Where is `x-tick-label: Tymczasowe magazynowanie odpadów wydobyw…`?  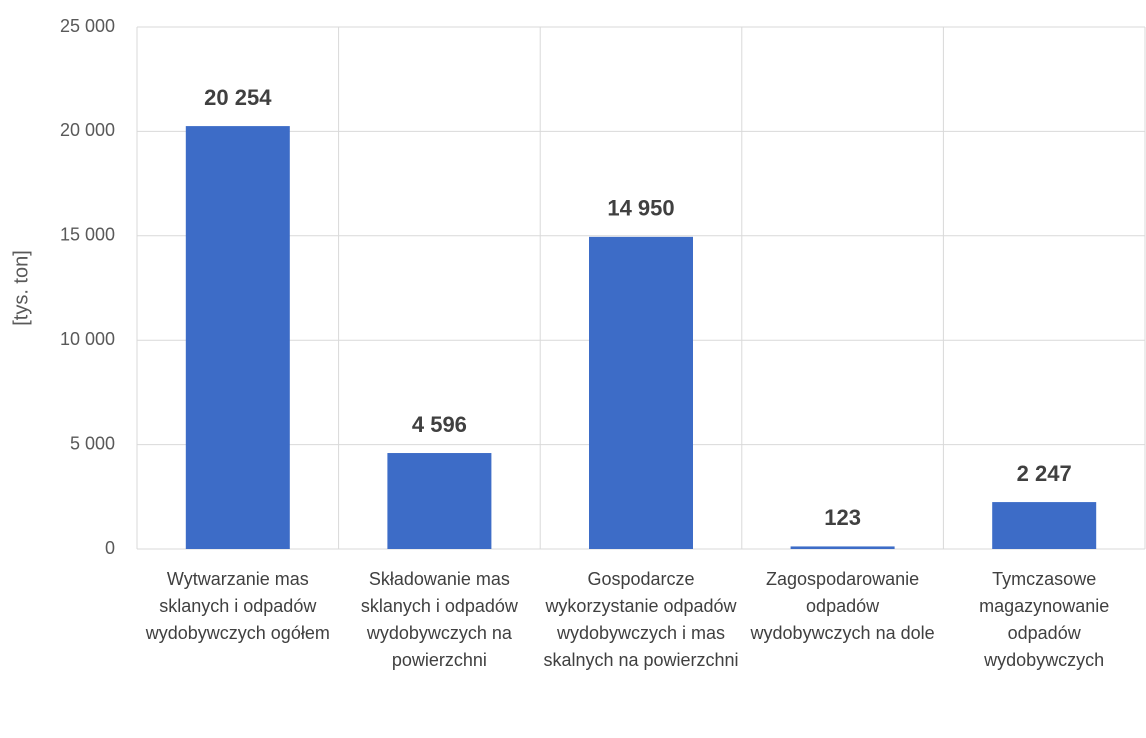
x-tick-label: Tymczasowe magazynowanie odpadów wydobyw… is located at coordinates (1044, 619).